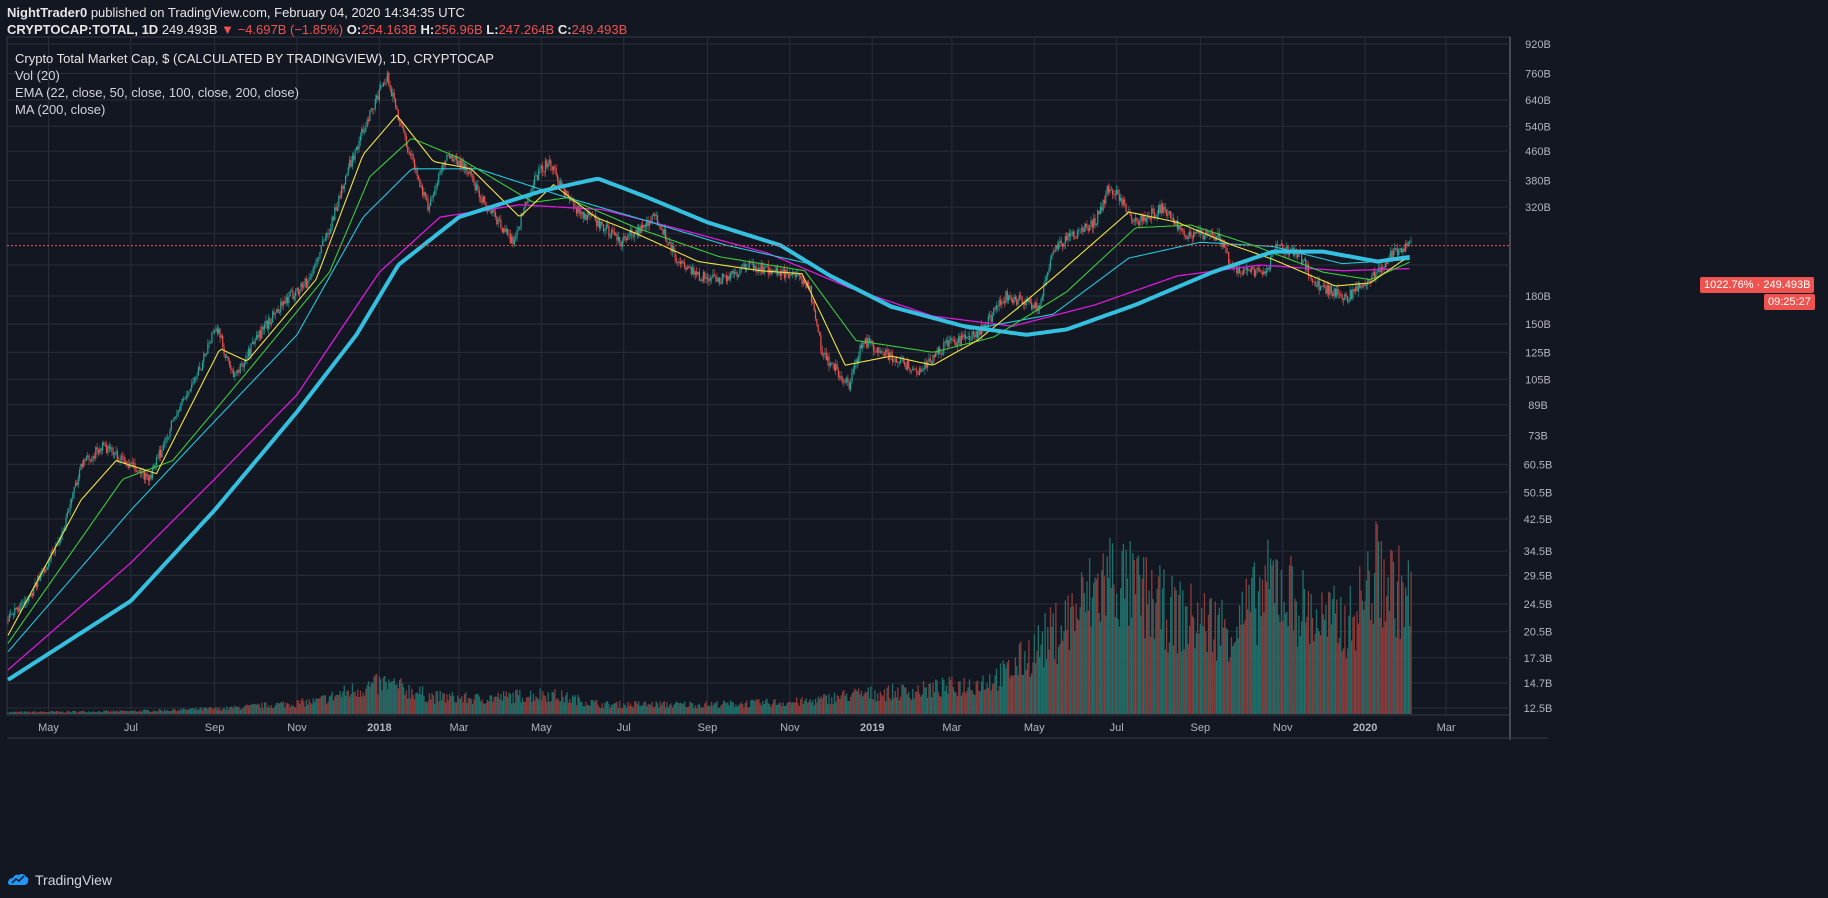 This screenshot has width=1828, height=898. What do you see at coordinates (1538, 493) in the screenshot?
I see `y-tick-label: 50.5B` at bounding box center [1538, 493].